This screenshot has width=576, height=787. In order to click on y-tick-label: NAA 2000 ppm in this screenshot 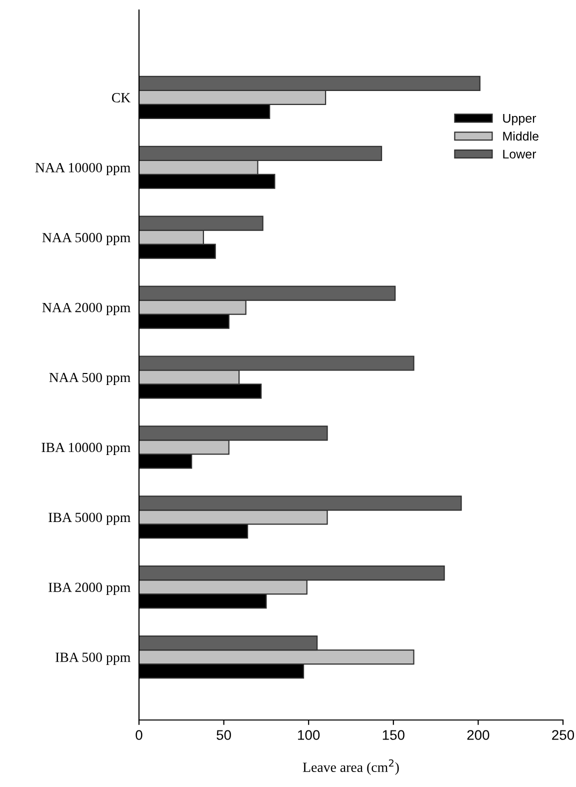, I will do `click(86, 309)`.